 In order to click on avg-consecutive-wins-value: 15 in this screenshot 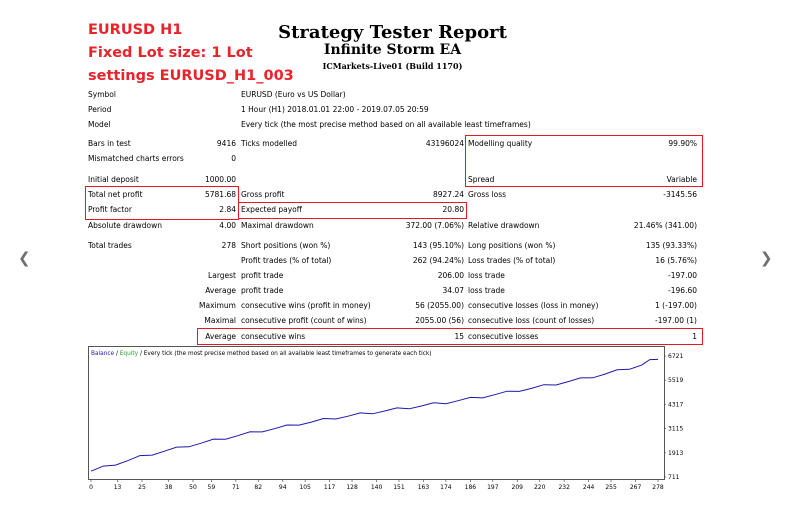, I will do `click(459, 336)`.